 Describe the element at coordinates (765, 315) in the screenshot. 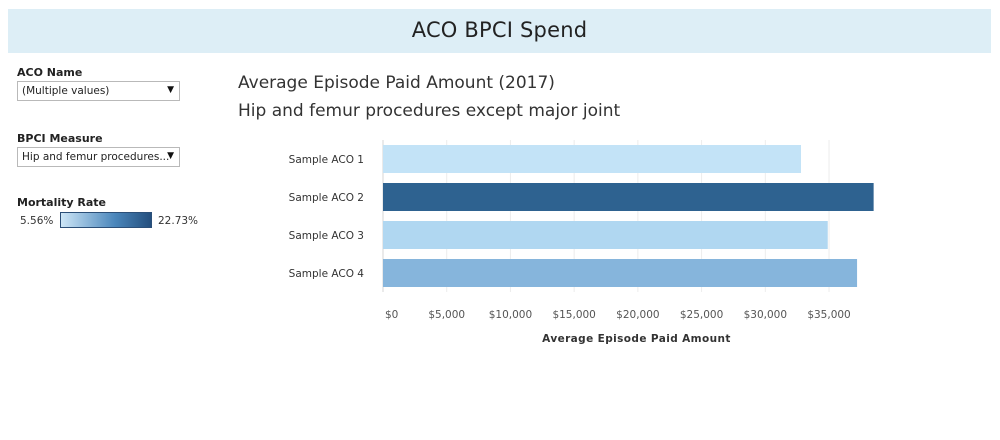

I see `x-tick-label: $30,000` at that location.